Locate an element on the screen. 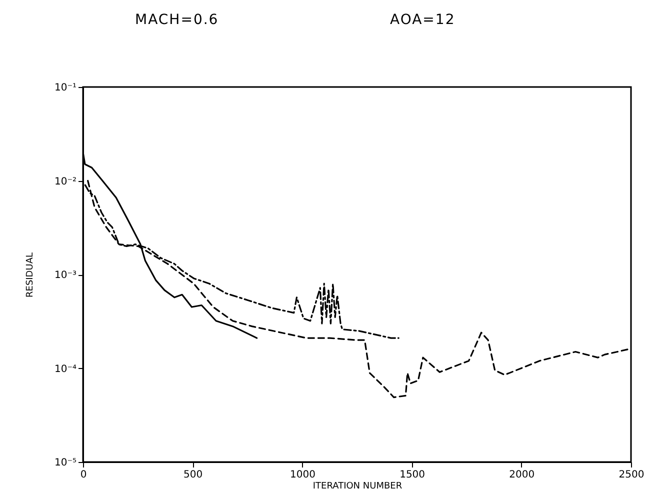 The height and width of the screenshot is (499, 654). y-tick-label: 10⁻² is located at coordinates (65, 182).